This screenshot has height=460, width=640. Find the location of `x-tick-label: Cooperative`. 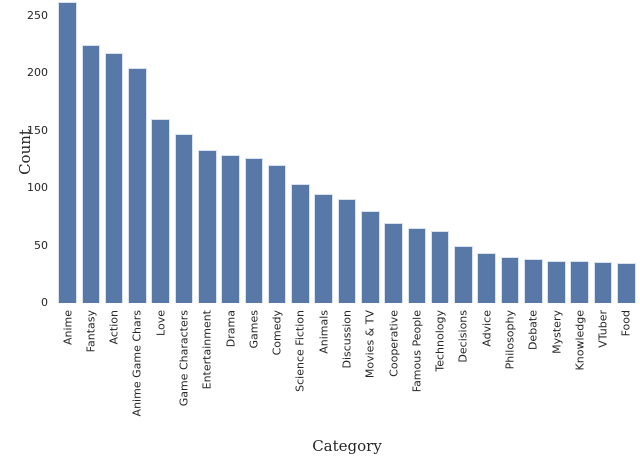

x-tick-label: Cooperative is located at coordinates (394, 343).